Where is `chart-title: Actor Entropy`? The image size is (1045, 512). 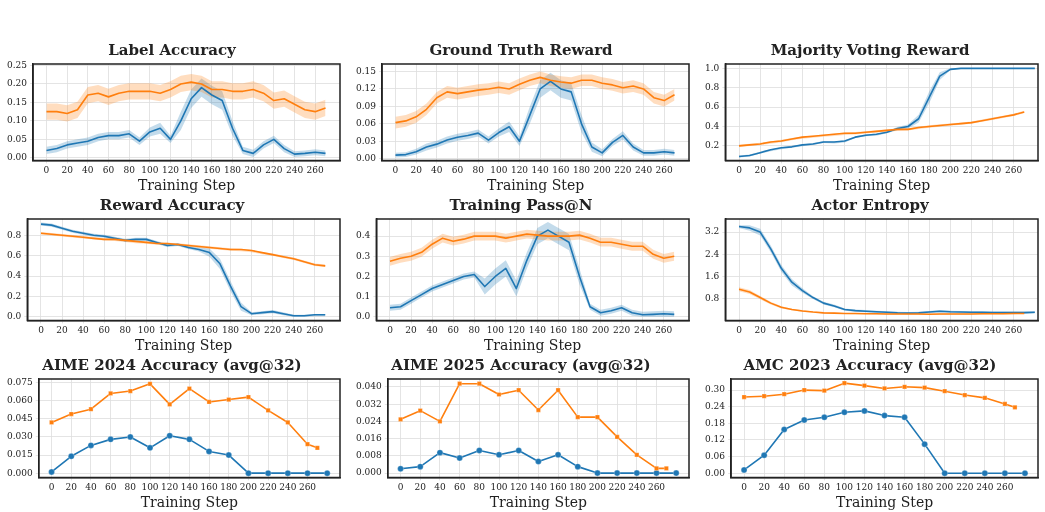
chart-title: Actor Entropy is located at coordinates (870, 204).